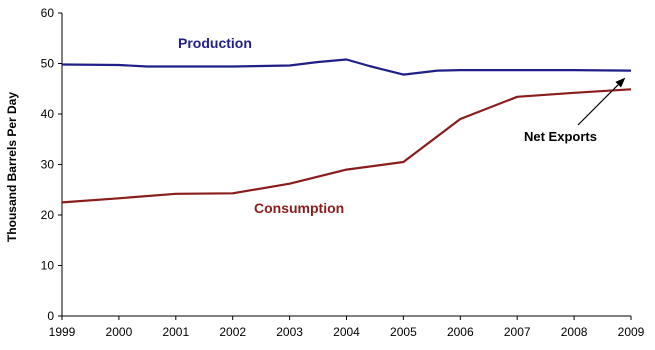  Describe the element at coordinates (48, 215) in the screenshot. I see `y-tick-label: 20` at that location.